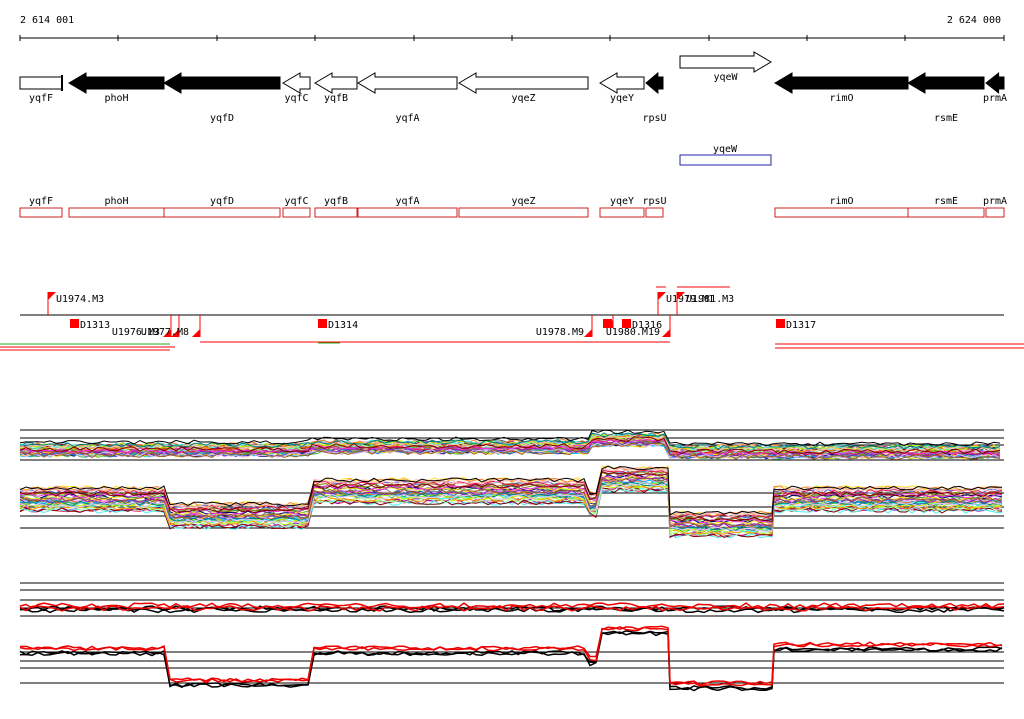  What do you see at coordinates (974, 20) in the screenshot?
I see `end-coordinate: 2 624 000` at bounding box center [974, 20].